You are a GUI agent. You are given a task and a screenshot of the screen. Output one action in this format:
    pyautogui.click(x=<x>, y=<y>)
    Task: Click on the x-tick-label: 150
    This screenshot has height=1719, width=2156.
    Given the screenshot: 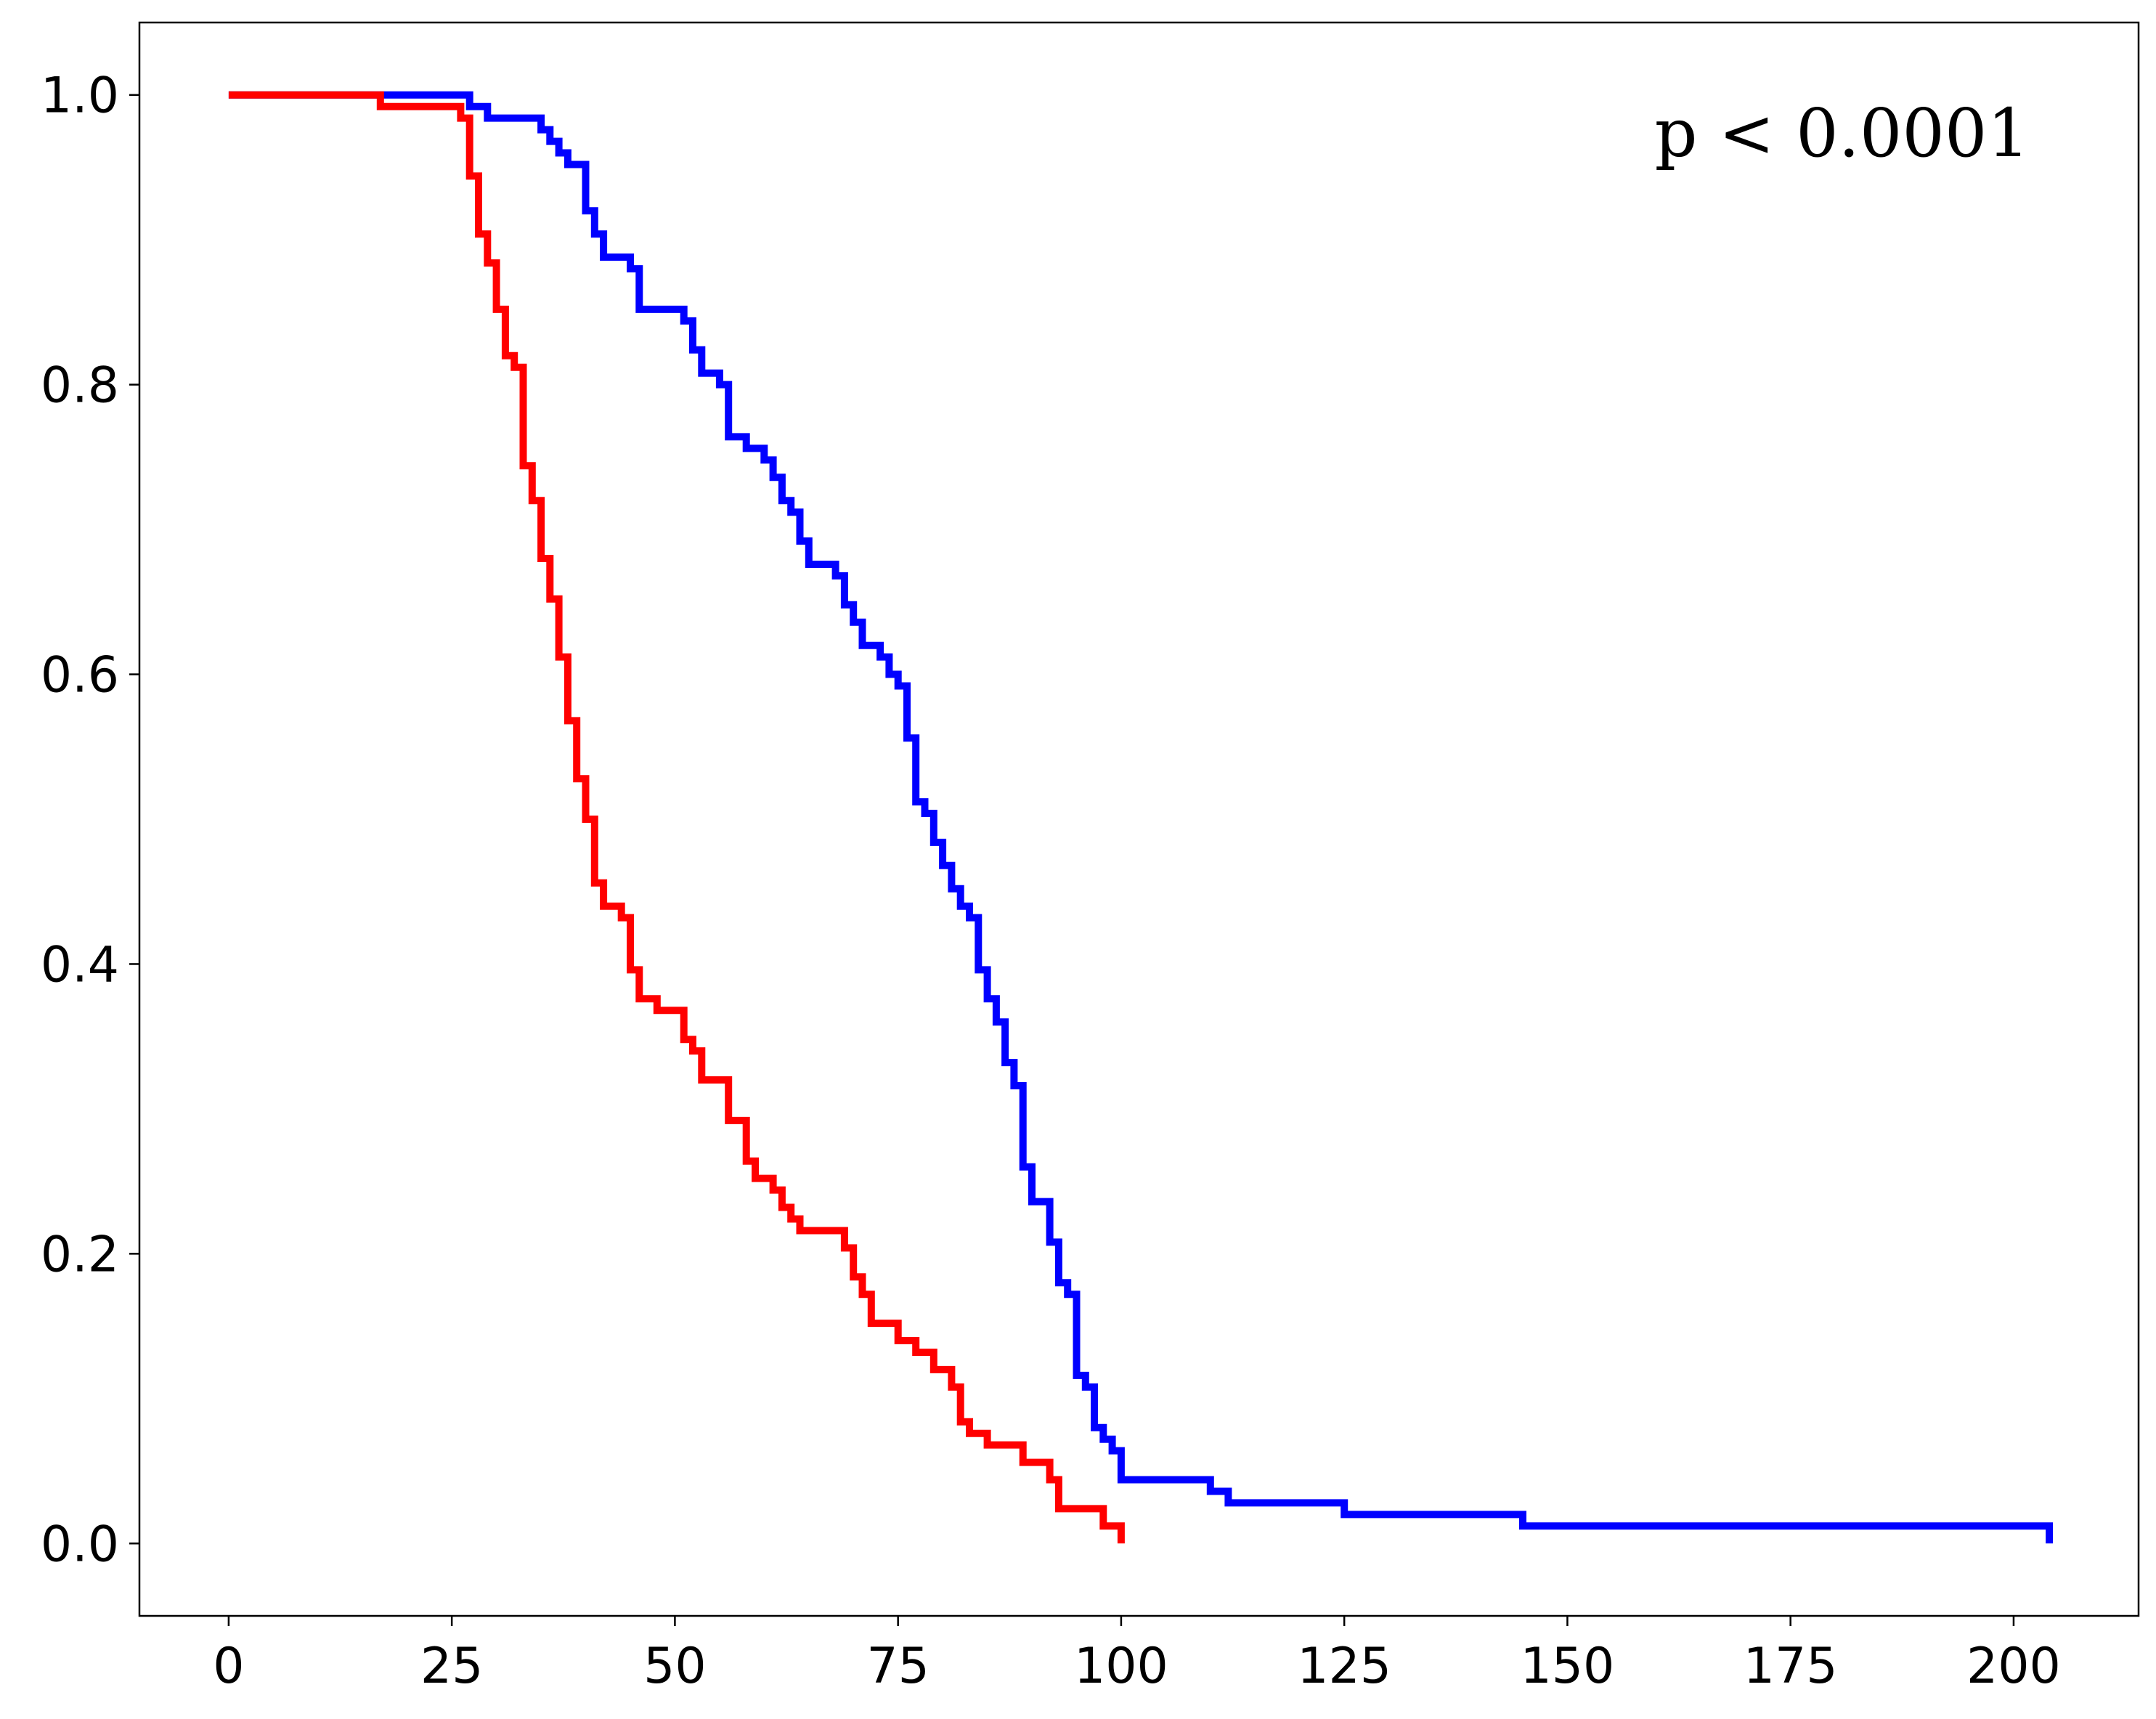 What is the action you would take?
    pyautogui.click(x=1568, y=1666)
    